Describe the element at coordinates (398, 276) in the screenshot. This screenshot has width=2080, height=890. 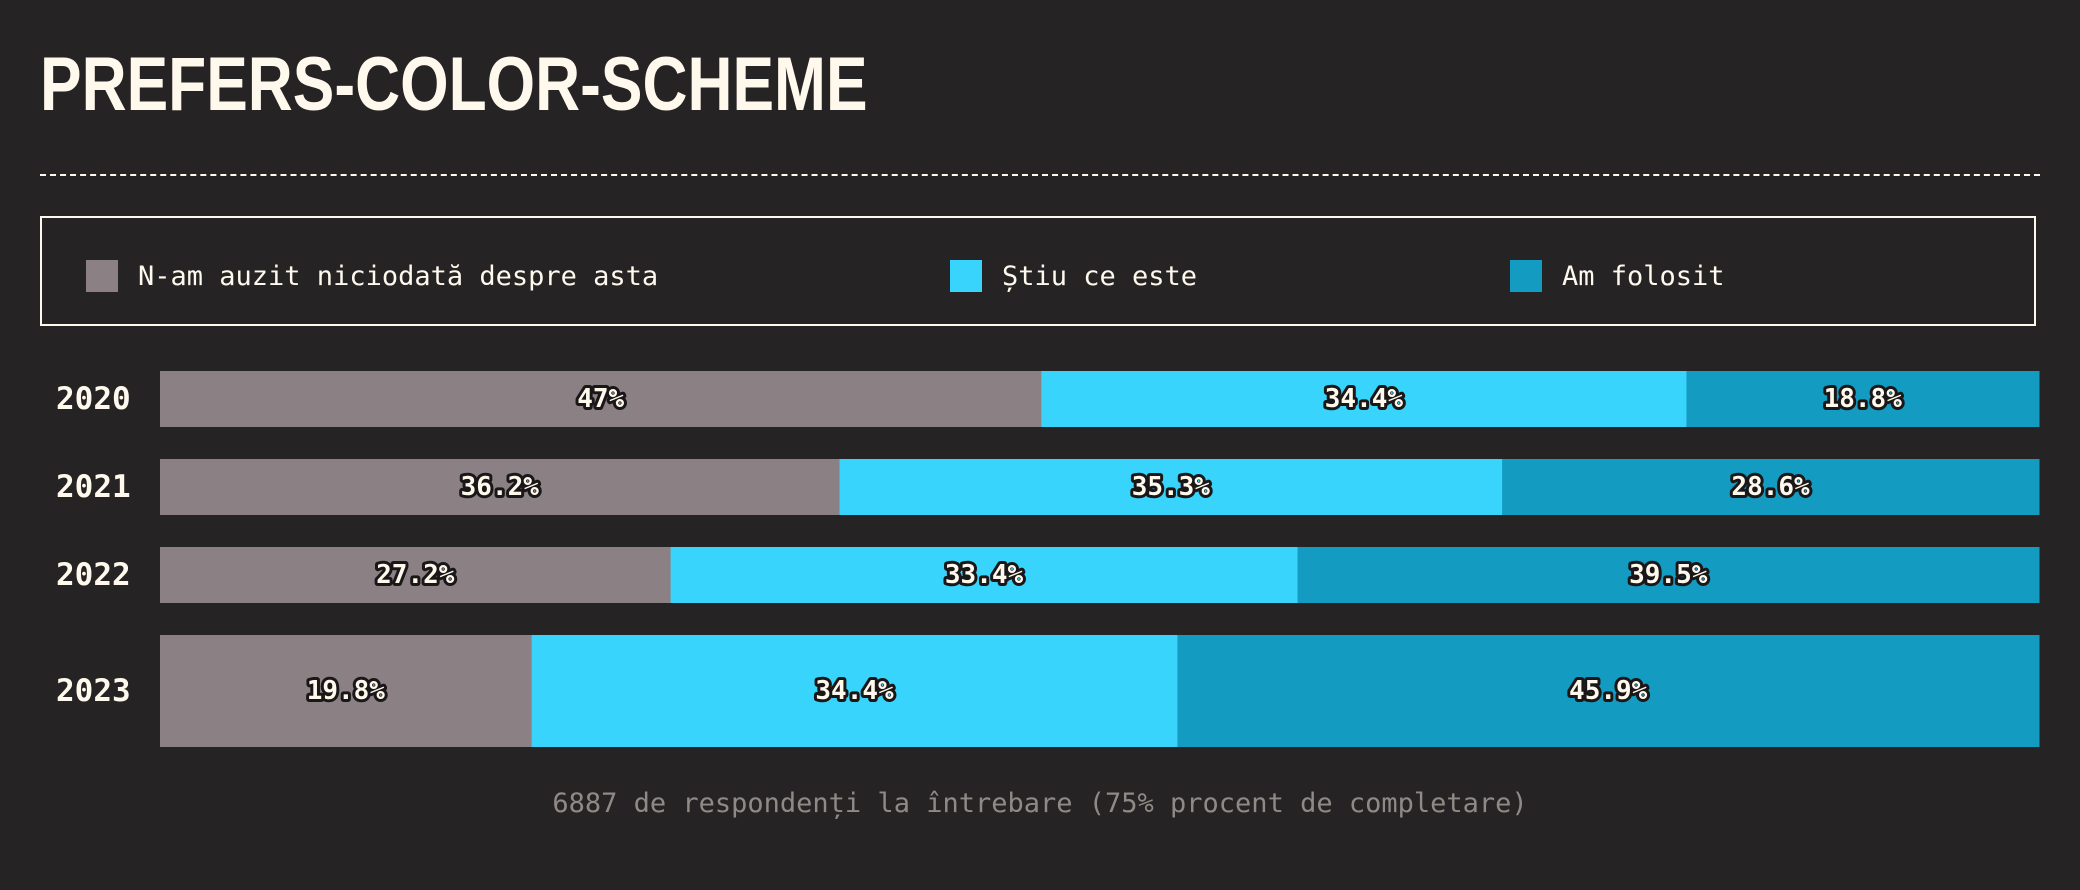
I see `legend-label-never-heard: N-am auzit niciodată despre asta` at that location.